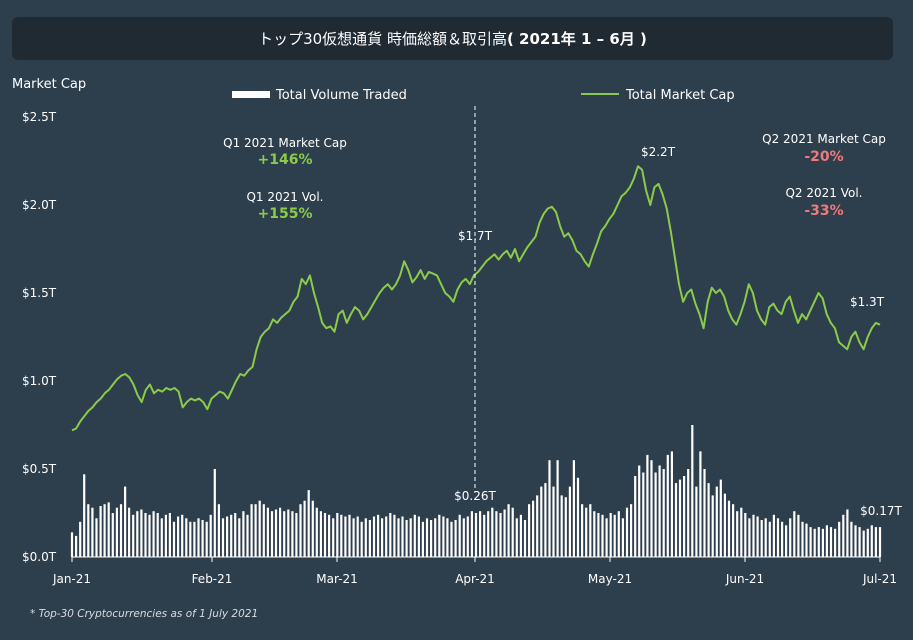 The image size is (913, 640). I want to click on x-tick-label: Mar-21, so click(336, 579).